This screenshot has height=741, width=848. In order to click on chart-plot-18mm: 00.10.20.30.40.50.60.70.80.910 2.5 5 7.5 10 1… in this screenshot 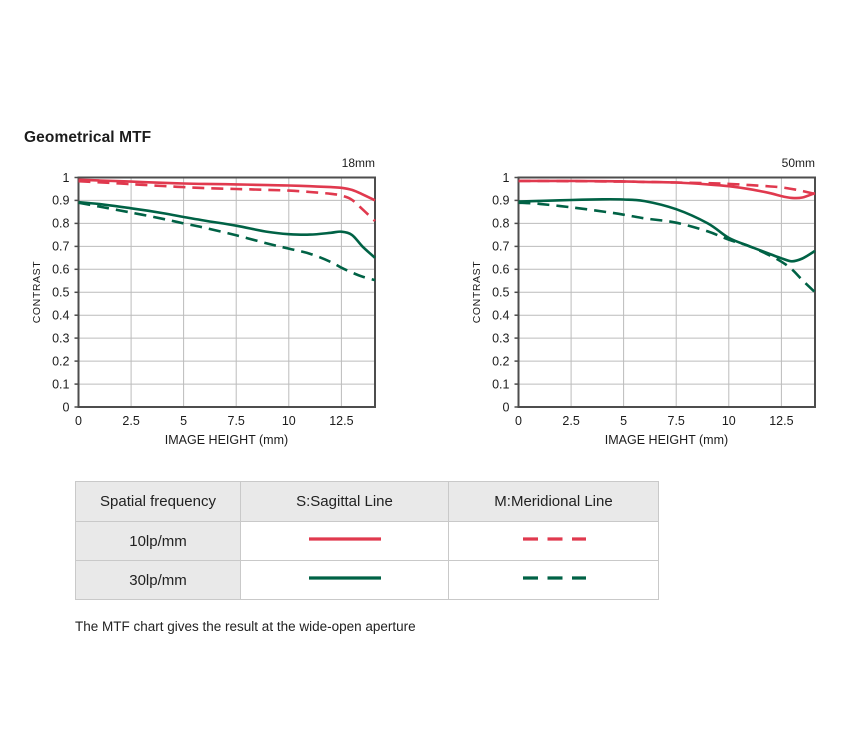, I will do `click(214, 299)`.